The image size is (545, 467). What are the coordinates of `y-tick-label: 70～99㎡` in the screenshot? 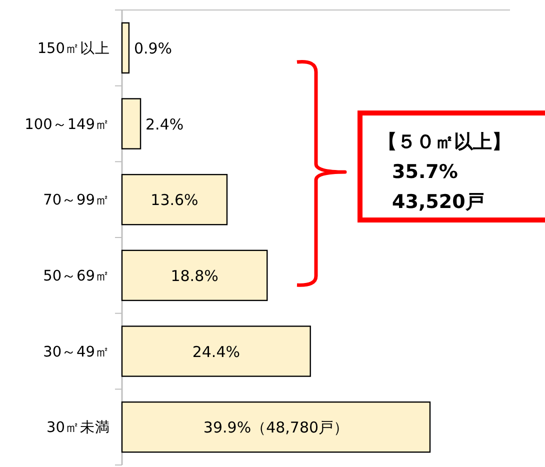 It's located at (76, 200).